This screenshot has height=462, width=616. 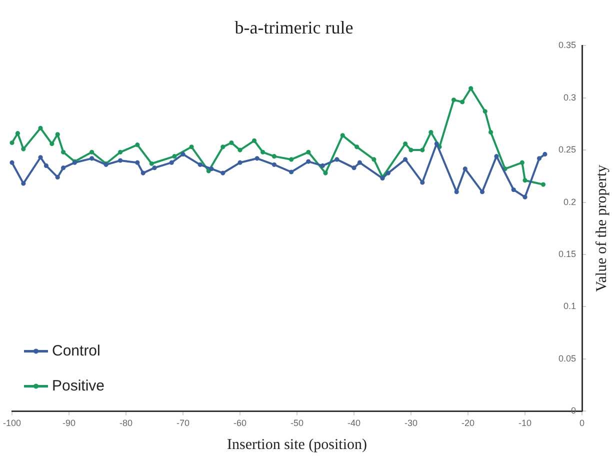 I want to click on x-tick-label: -40, so click(x=354, y=423).